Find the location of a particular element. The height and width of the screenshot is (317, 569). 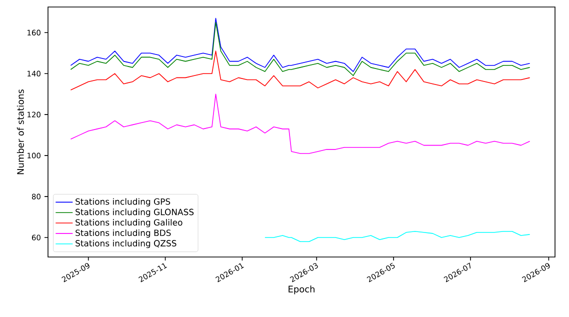

legend-label: Stations including Galileo is located at coordinates (129, 223).